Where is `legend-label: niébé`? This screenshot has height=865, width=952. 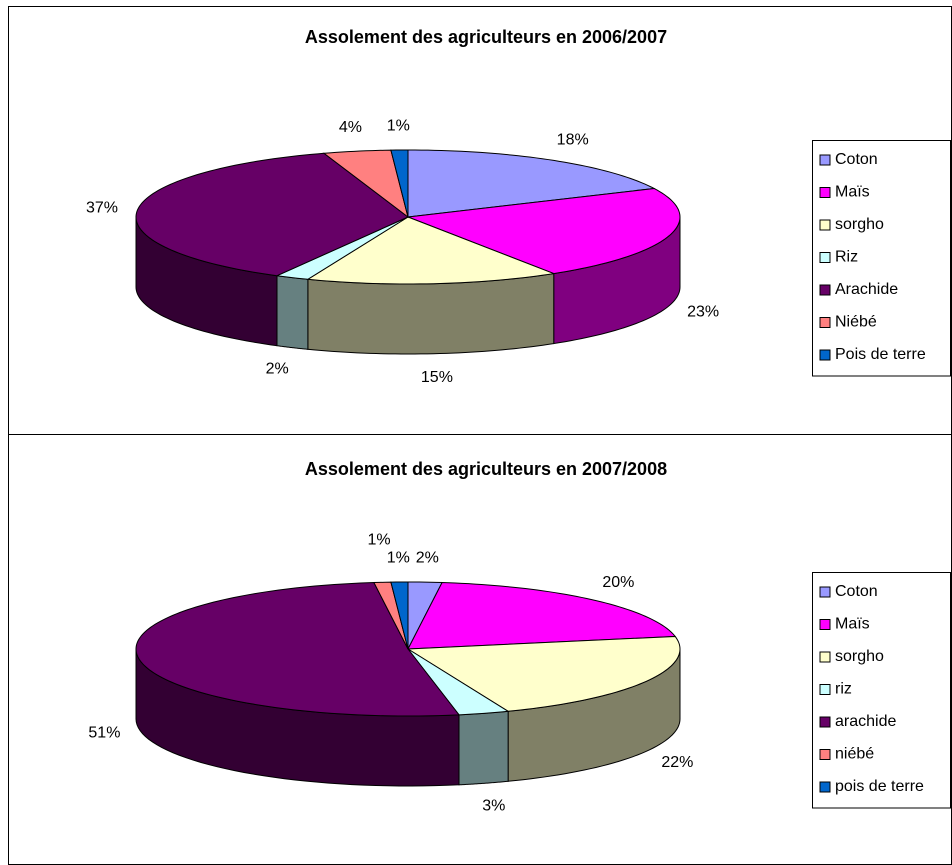
legend-label: niébé is located at coordinates (854, 754).